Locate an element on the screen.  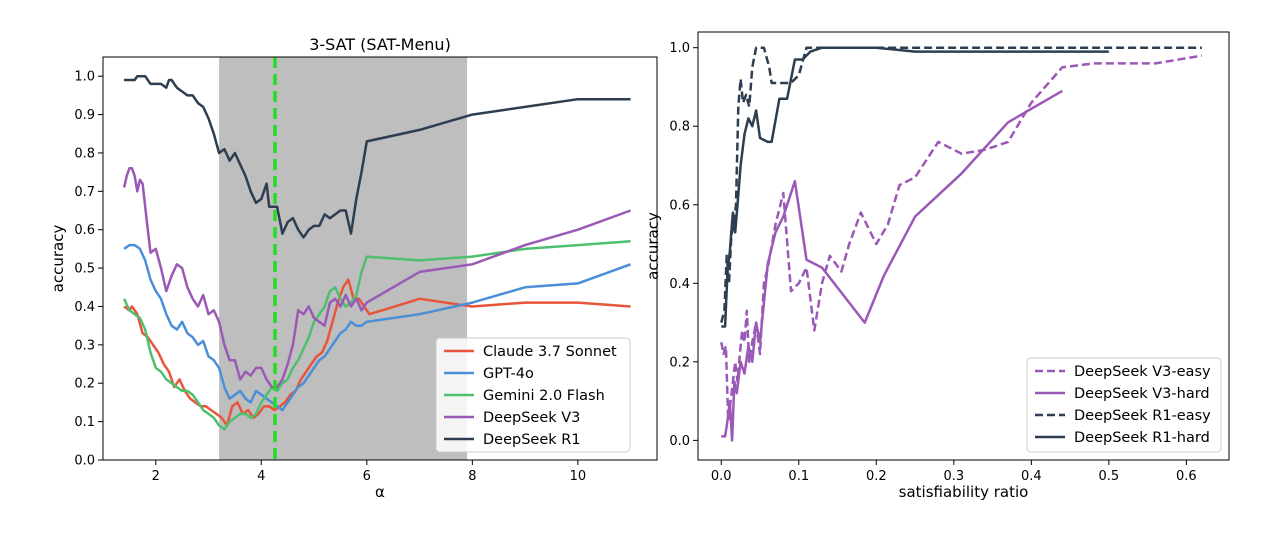
legend-label-deepseek-v3-easy: DeepSeek V3-easy is located at coordinates (1142, 372).